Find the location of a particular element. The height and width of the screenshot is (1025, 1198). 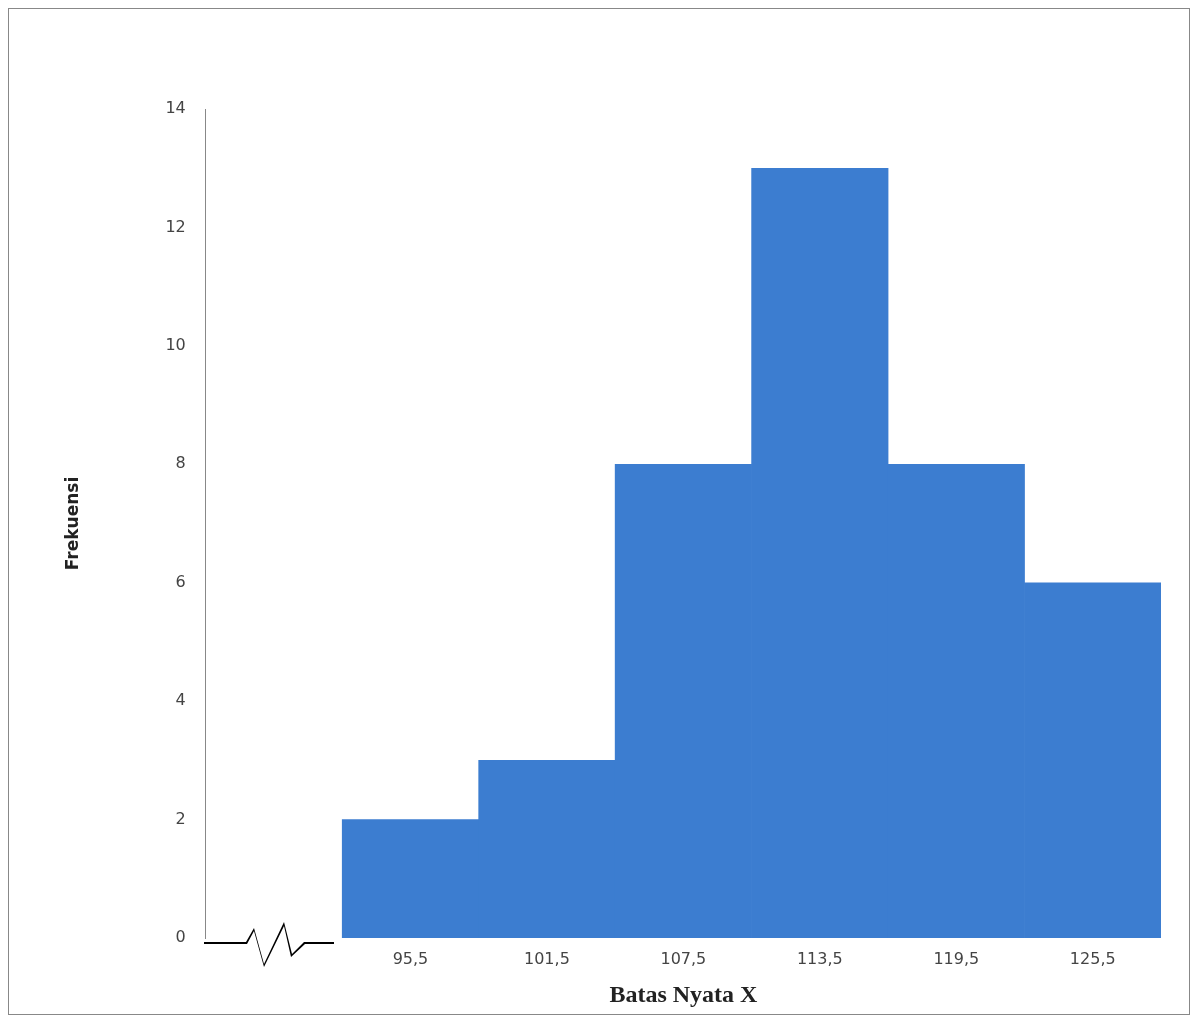

y-tick-label: 0 is located at coordinates (180, 937).